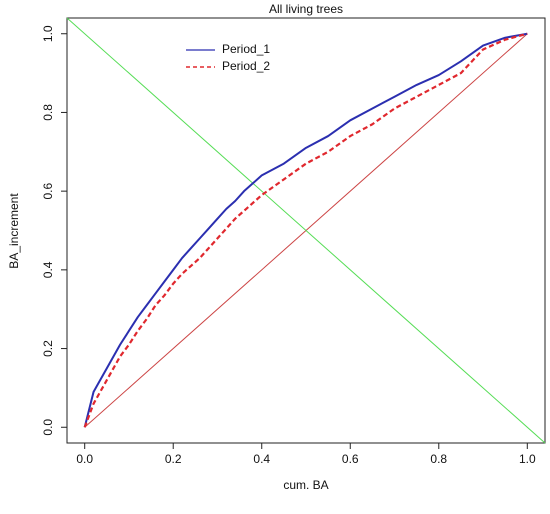 The width and height of the screenshot is (550, 514). What do you see at coordinates (261, 459) in the screenshot?
I see `x-tick-label: 0.4` at bounding box center [261, 459].